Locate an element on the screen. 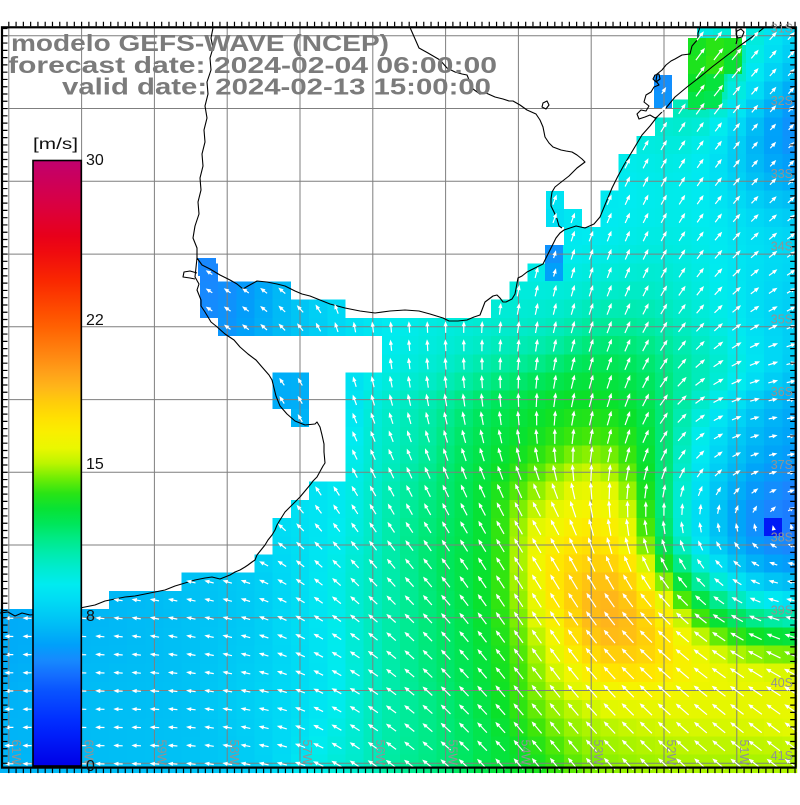  svg-text: 33S is located at coordinates (782, 174).